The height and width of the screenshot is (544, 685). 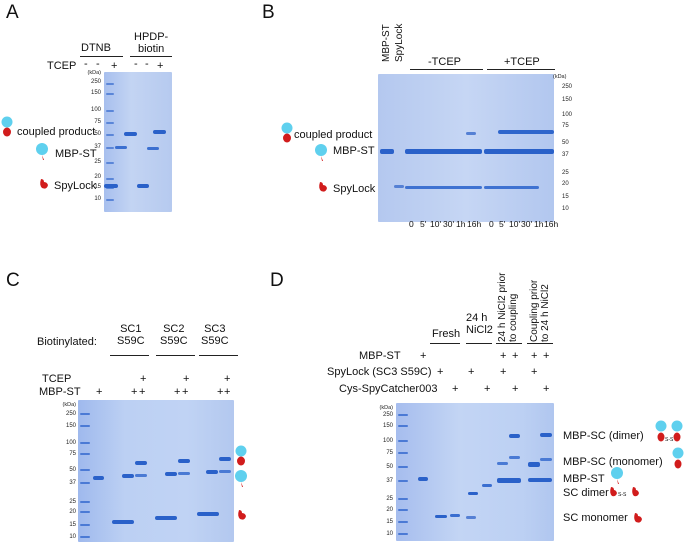 I want to click on mw-unit-d: (kDa), so click(x=386, y=408).